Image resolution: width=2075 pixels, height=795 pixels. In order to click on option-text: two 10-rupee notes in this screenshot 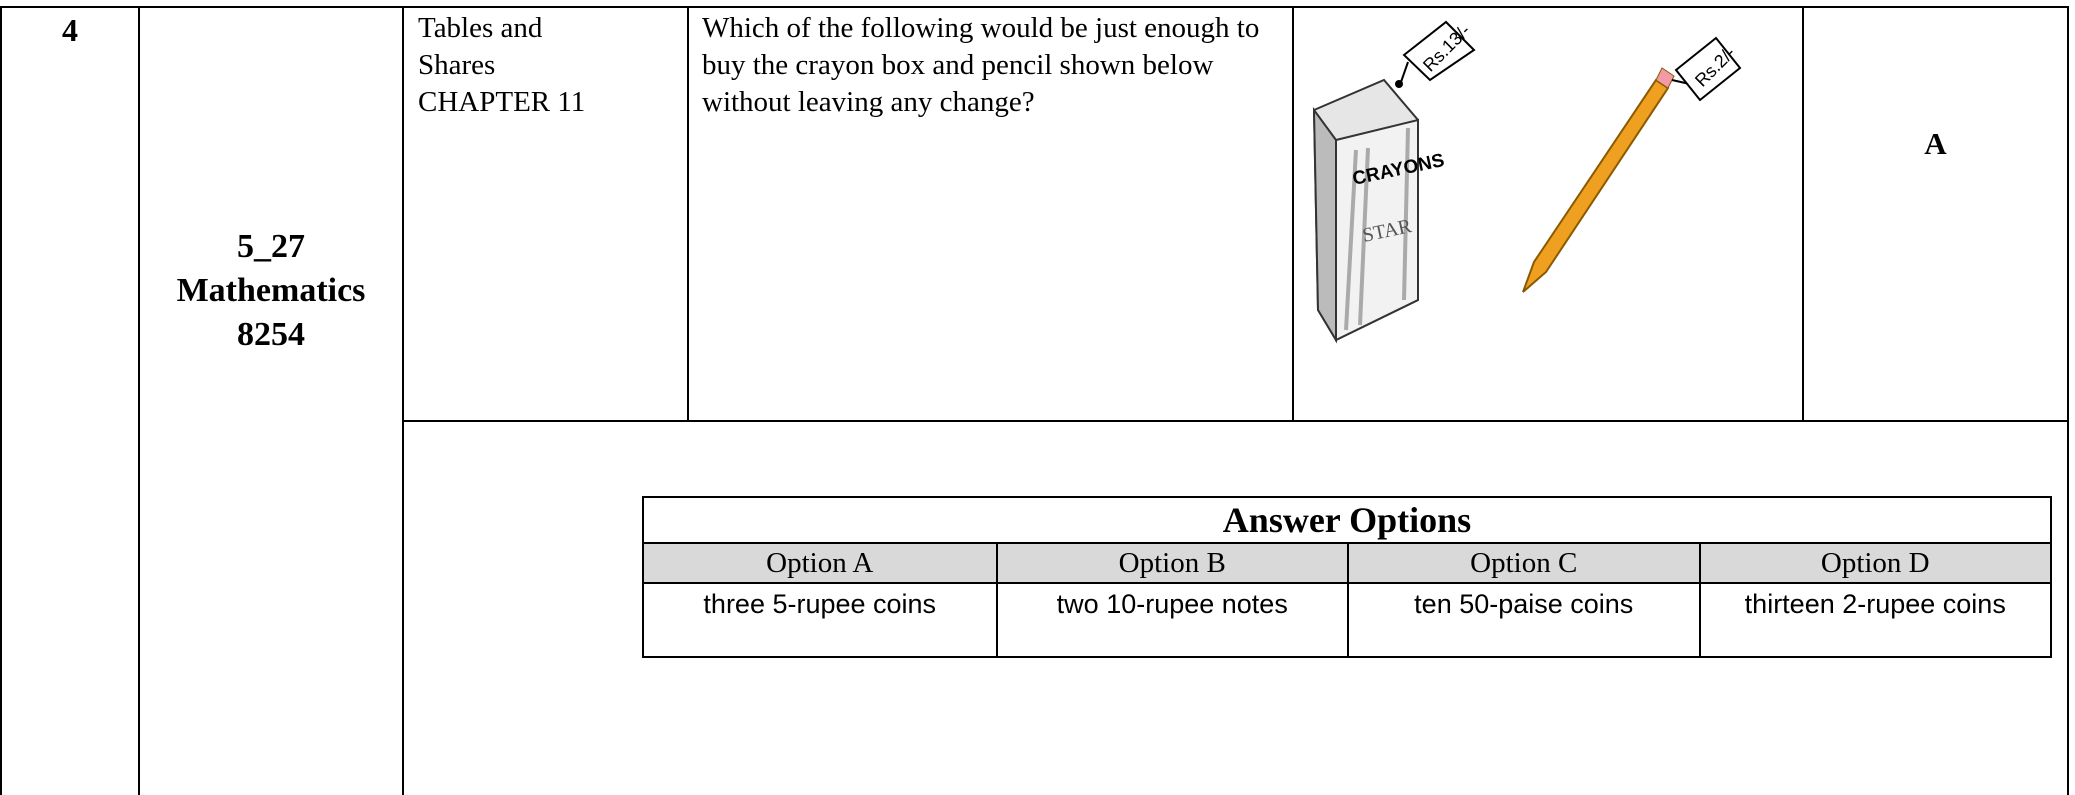, I will do `click(1171, 621)`.